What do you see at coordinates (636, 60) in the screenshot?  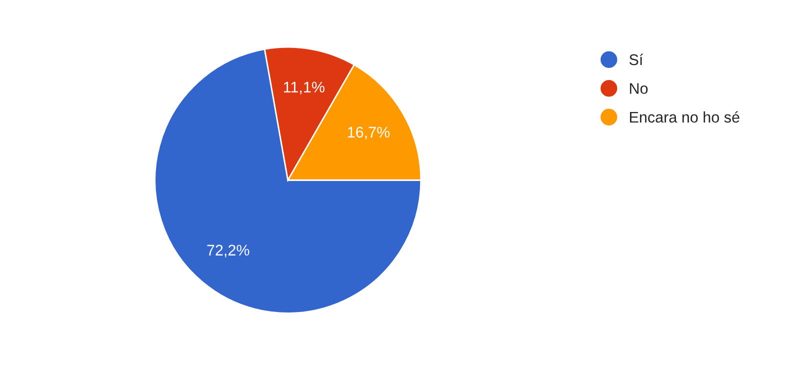 I see `legend-label: Sí` at bounding box center [636, 60].